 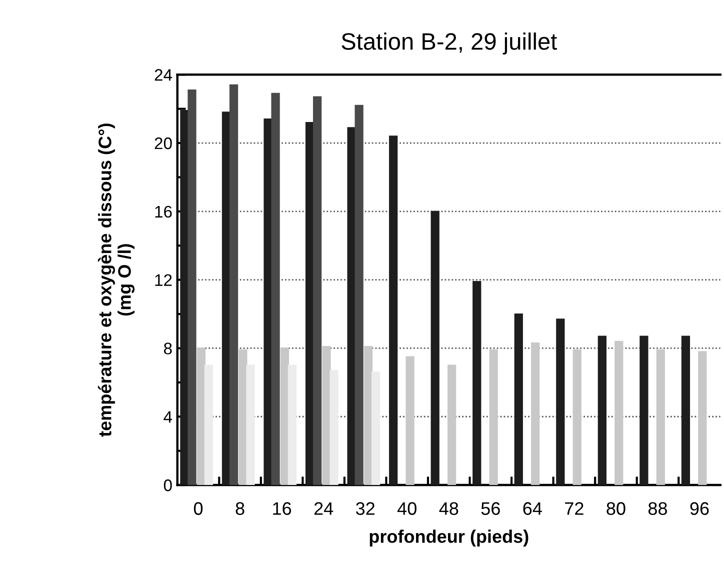 What do you see at coordinates (406, 508) in the screenshot?
I see `x-tick-label: 40` at bounding box center [406, 508].